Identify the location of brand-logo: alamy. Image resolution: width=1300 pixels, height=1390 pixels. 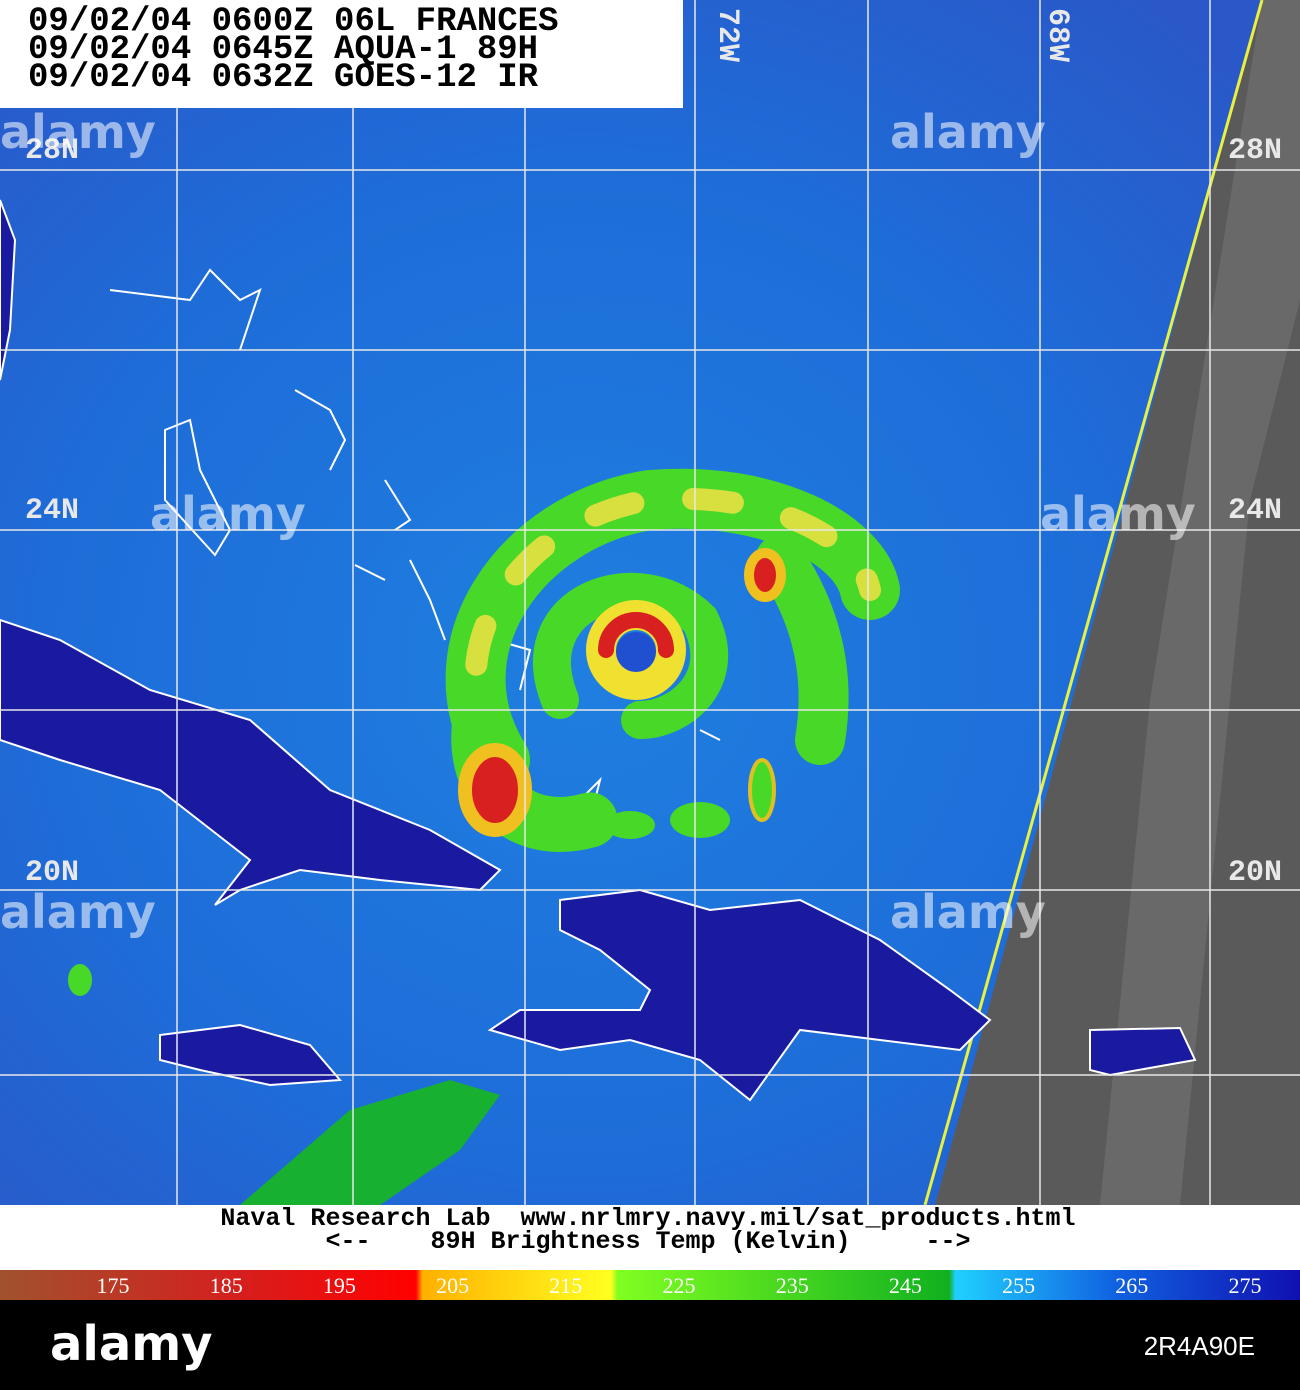
(131, 1344).